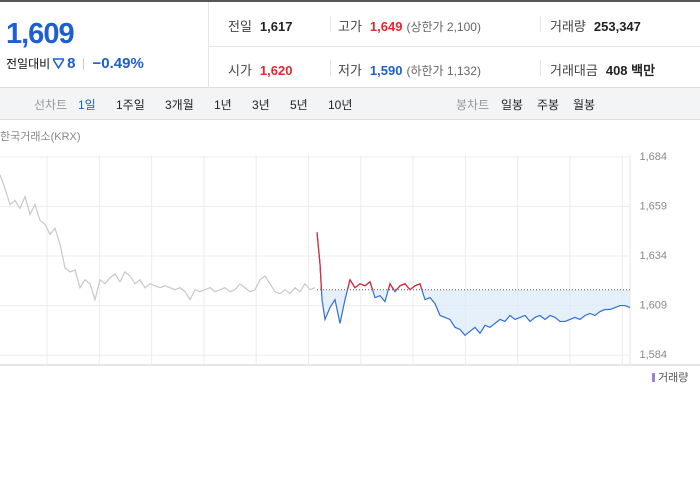  Describe the element at coordinates (87, 105) in the screenshot. I see `tab: 1일` at that location.